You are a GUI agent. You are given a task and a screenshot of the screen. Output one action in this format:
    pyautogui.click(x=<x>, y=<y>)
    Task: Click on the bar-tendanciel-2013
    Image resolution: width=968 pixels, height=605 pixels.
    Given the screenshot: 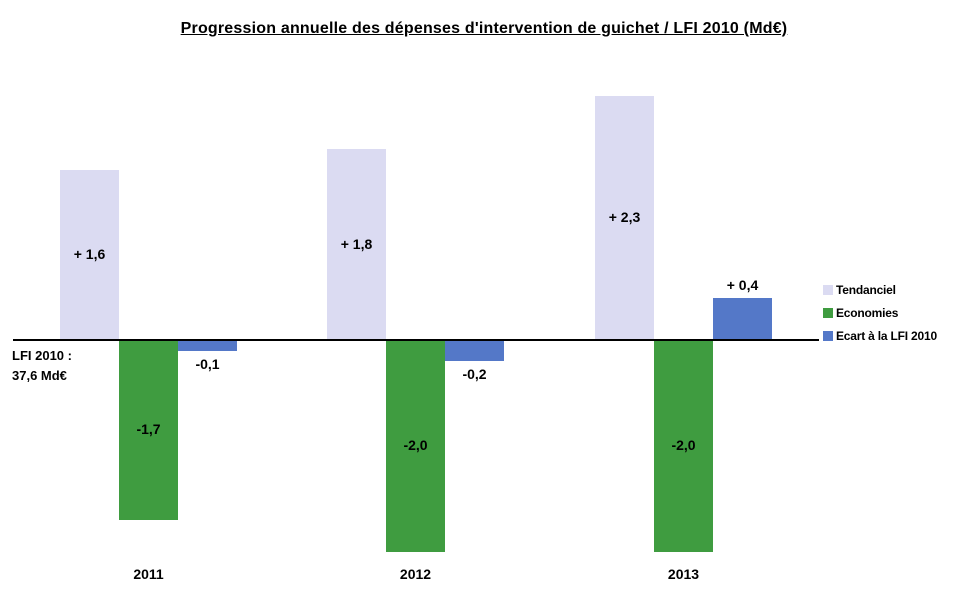 What is the action you would take?
    pyautogui.click(x=624, y=218)
    